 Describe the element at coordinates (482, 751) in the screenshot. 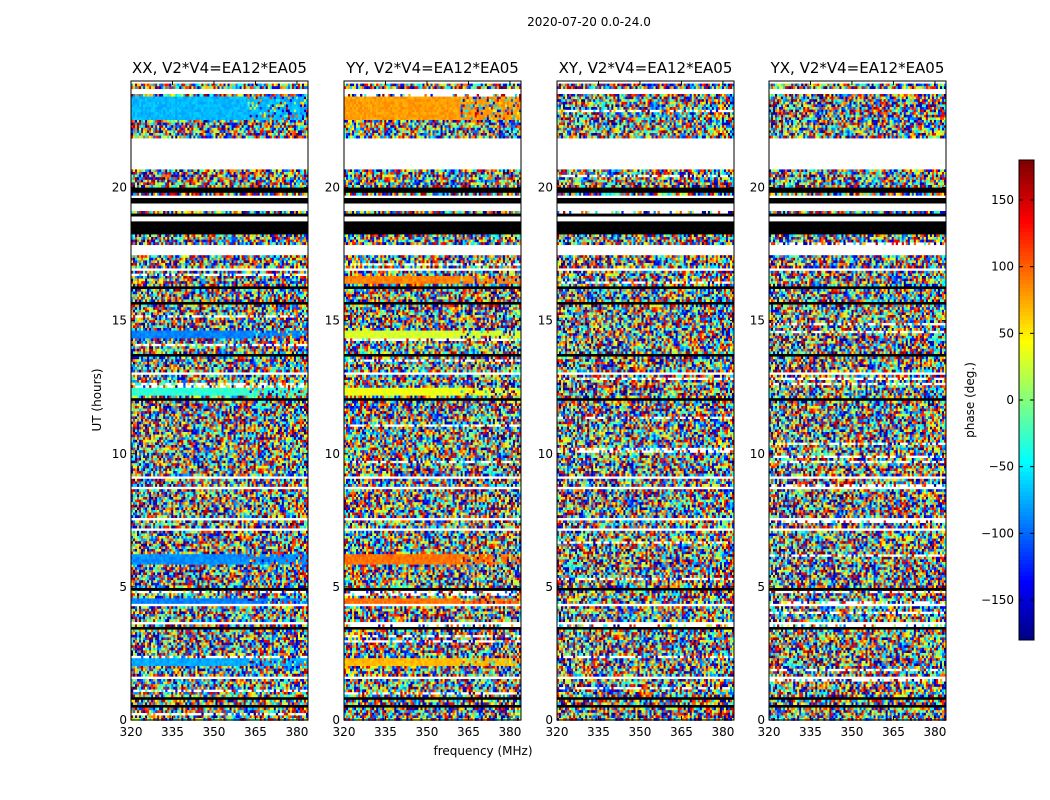

I see `x-axis-label: frequency (MHz)` at that location.